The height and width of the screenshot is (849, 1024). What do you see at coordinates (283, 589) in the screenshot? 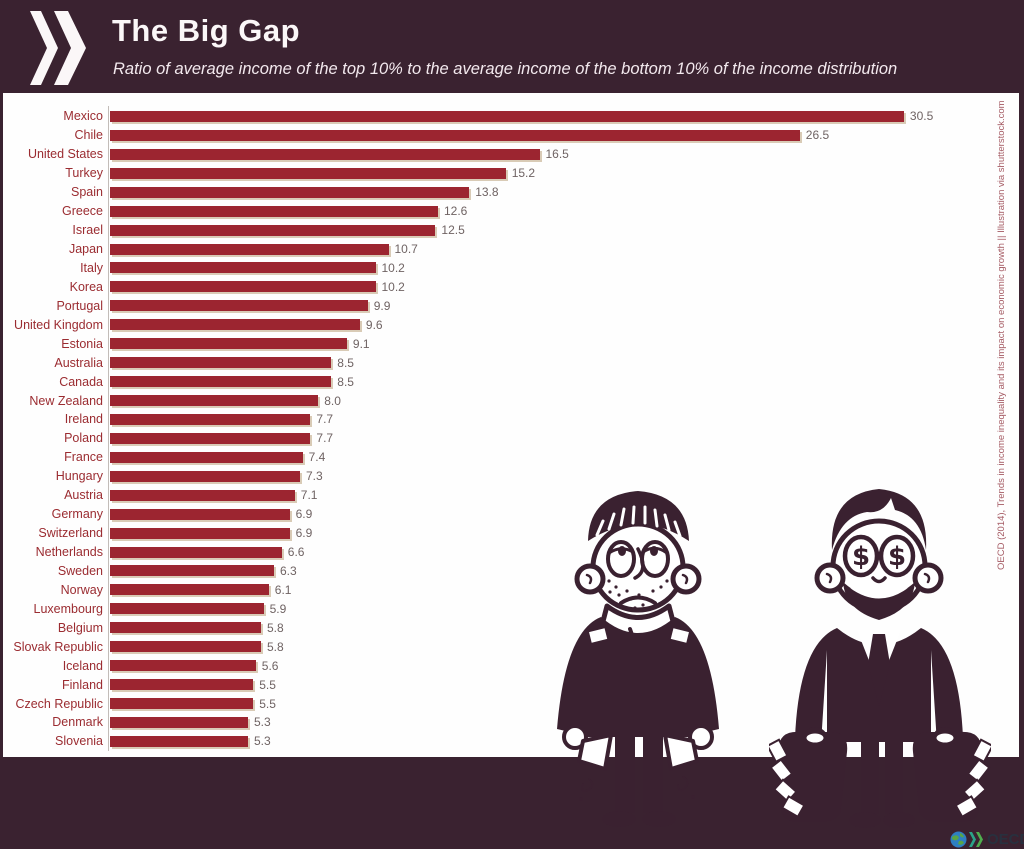
I see `value-label: 6.1` at bounding box center [283, 589].